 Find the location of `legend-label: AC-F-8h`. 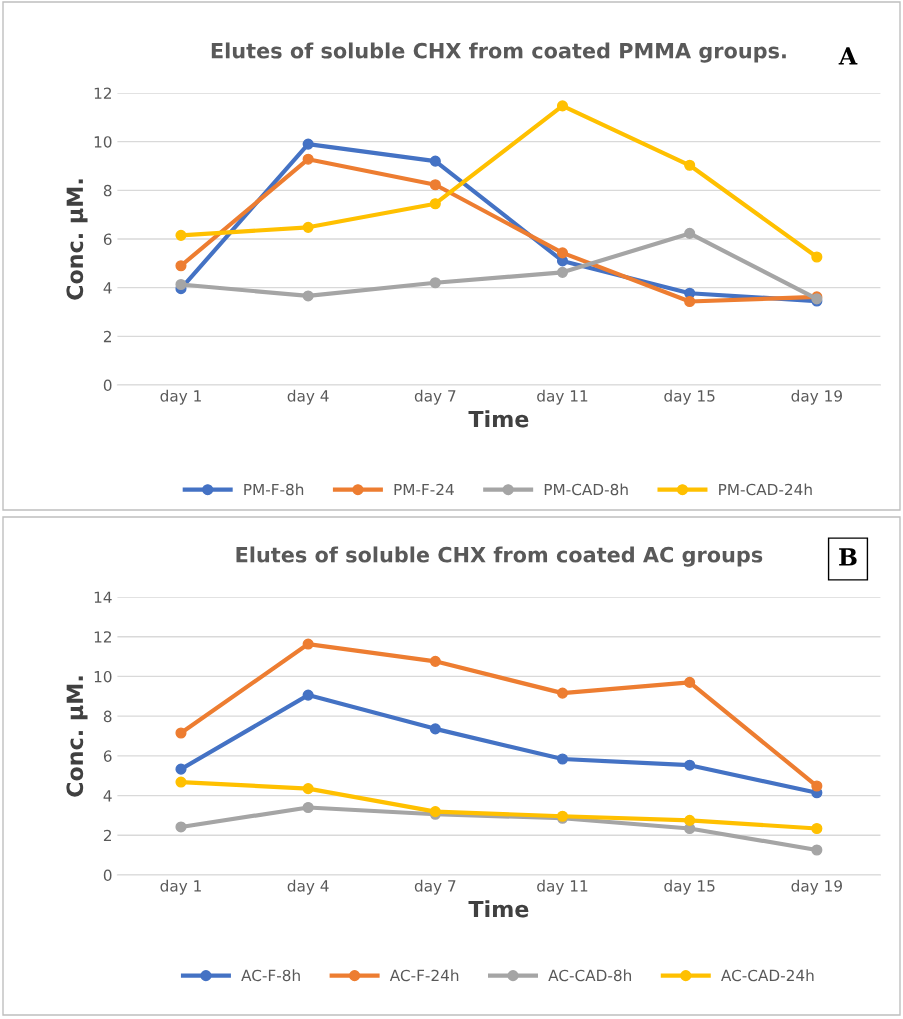

legend-label: AC-F-8h is located at coordinates (270, 975).